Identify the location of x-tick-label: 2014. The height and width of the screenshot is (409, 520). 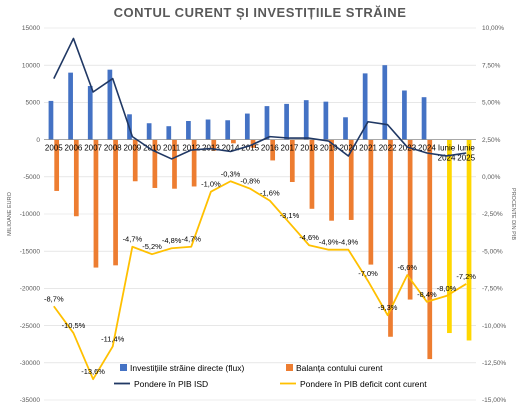
(231, 148).